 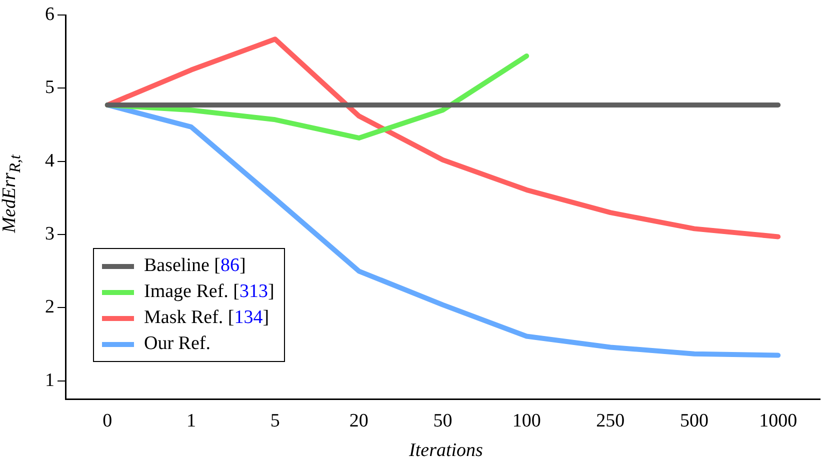 I want to click on x-tick-label: 500, so click(x=694, y=421).